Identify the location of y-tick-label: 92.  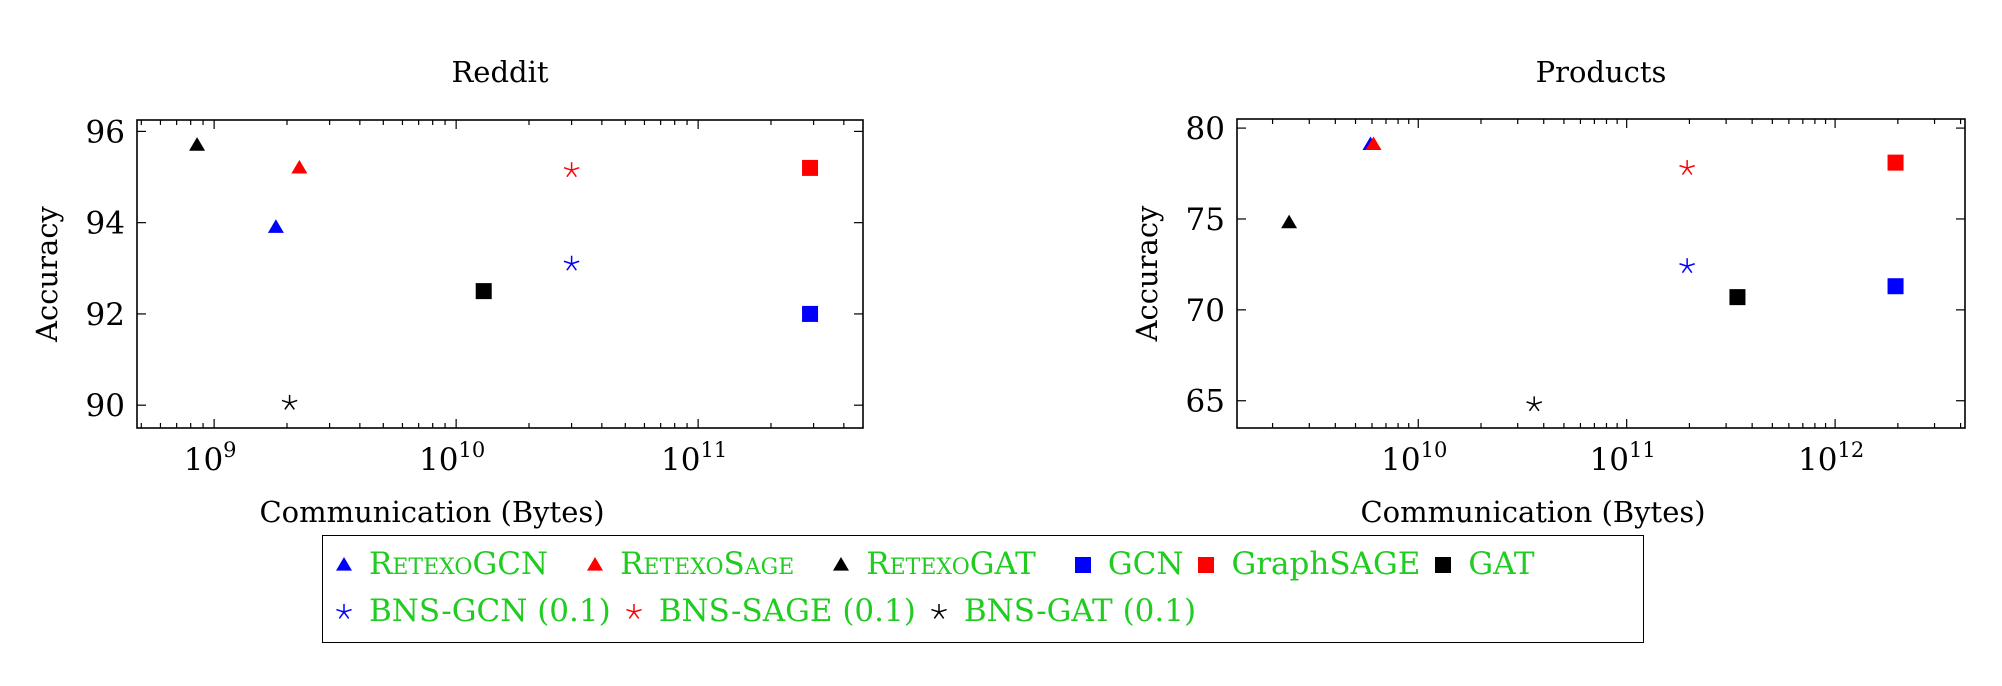
(105, 315).